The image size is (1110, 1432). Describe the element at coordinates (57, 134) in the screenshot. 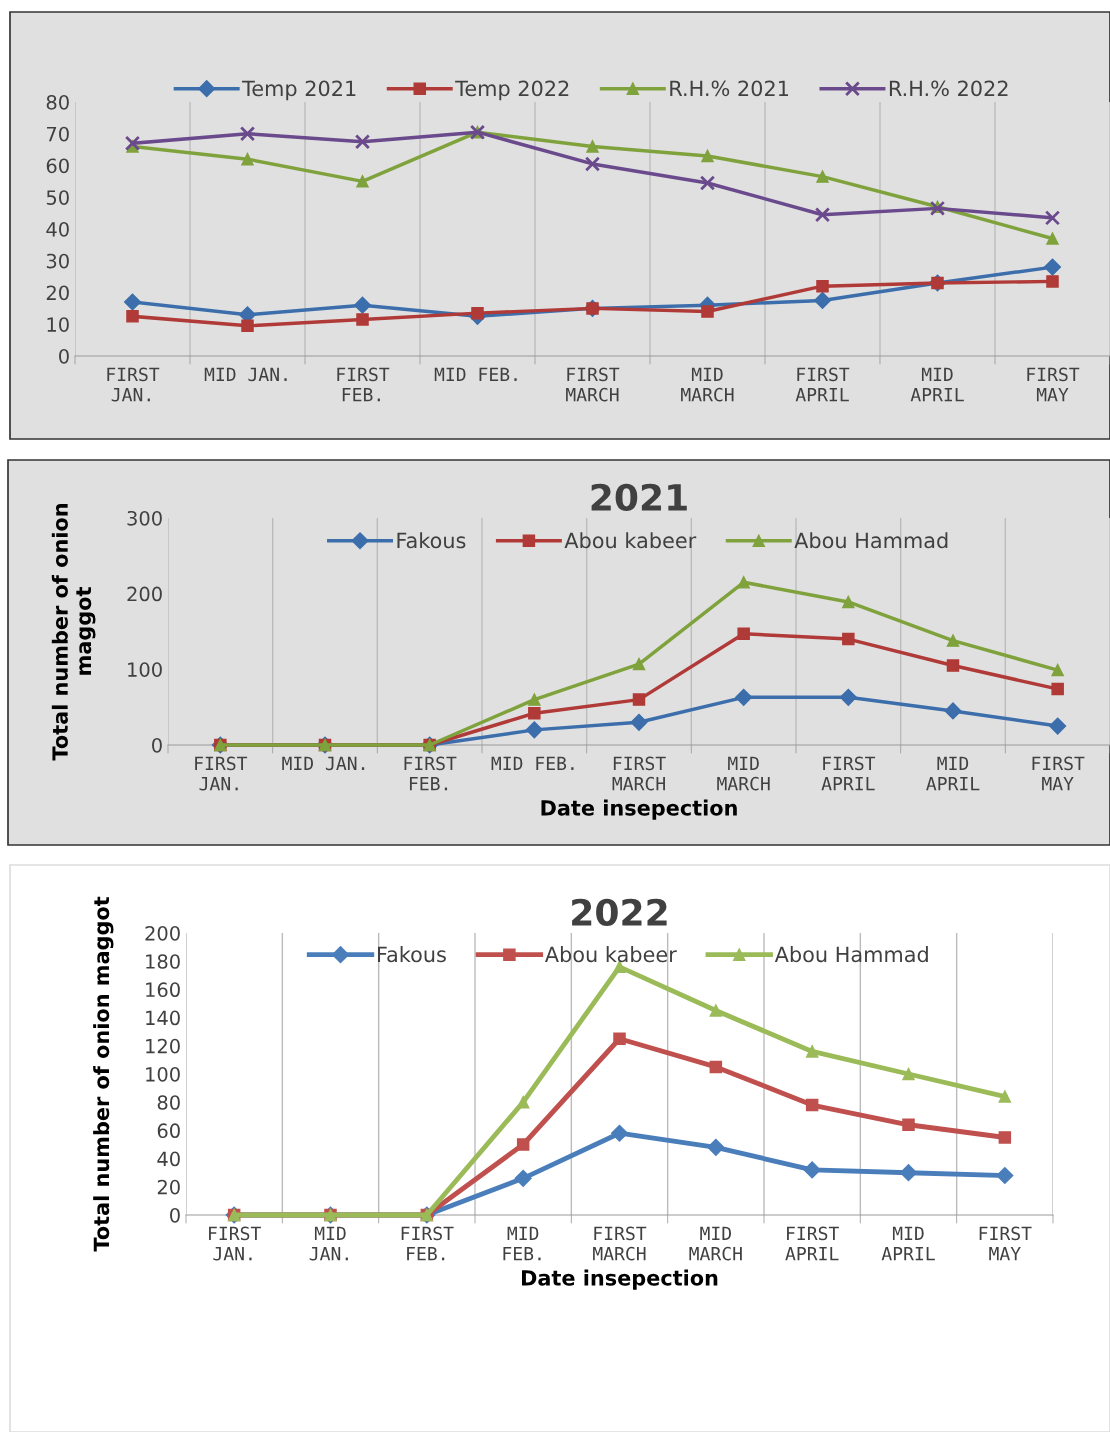

I see `y-tick-label: 70` at that location.